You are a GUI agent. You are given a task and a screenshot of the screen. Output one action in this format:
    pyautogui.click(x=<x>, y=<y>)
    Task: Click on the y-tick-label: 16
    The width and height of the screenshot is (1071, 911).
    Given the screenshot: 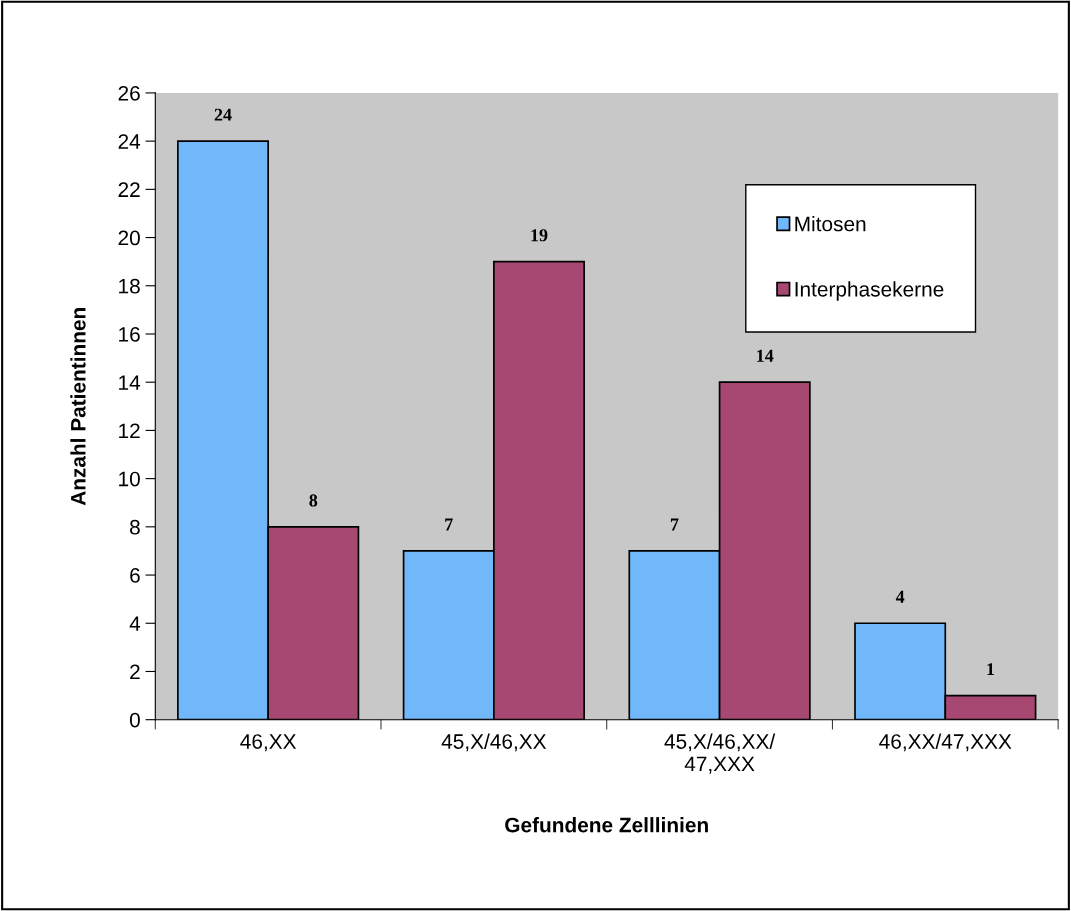 What is the action you would take?
    pyautogui.click(x=129, y=334)
    